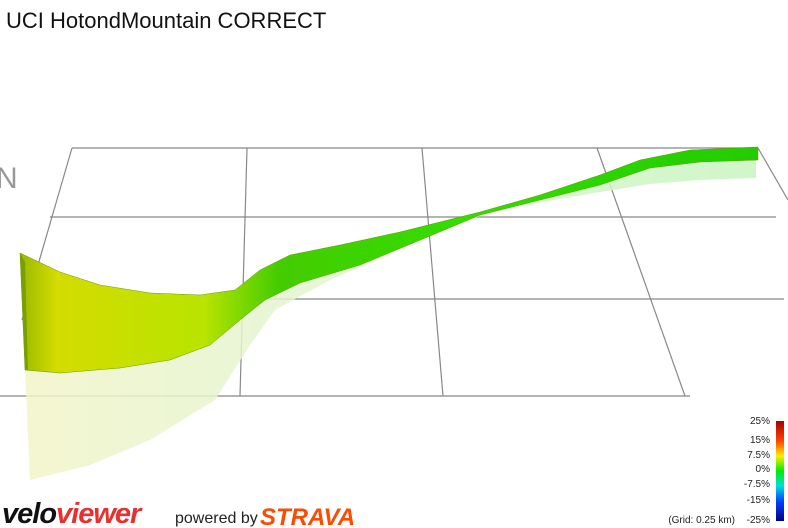  Describe the element at coordinates (757, 484) in the screenshot. I see `legend-label: -7.5%` at that location.